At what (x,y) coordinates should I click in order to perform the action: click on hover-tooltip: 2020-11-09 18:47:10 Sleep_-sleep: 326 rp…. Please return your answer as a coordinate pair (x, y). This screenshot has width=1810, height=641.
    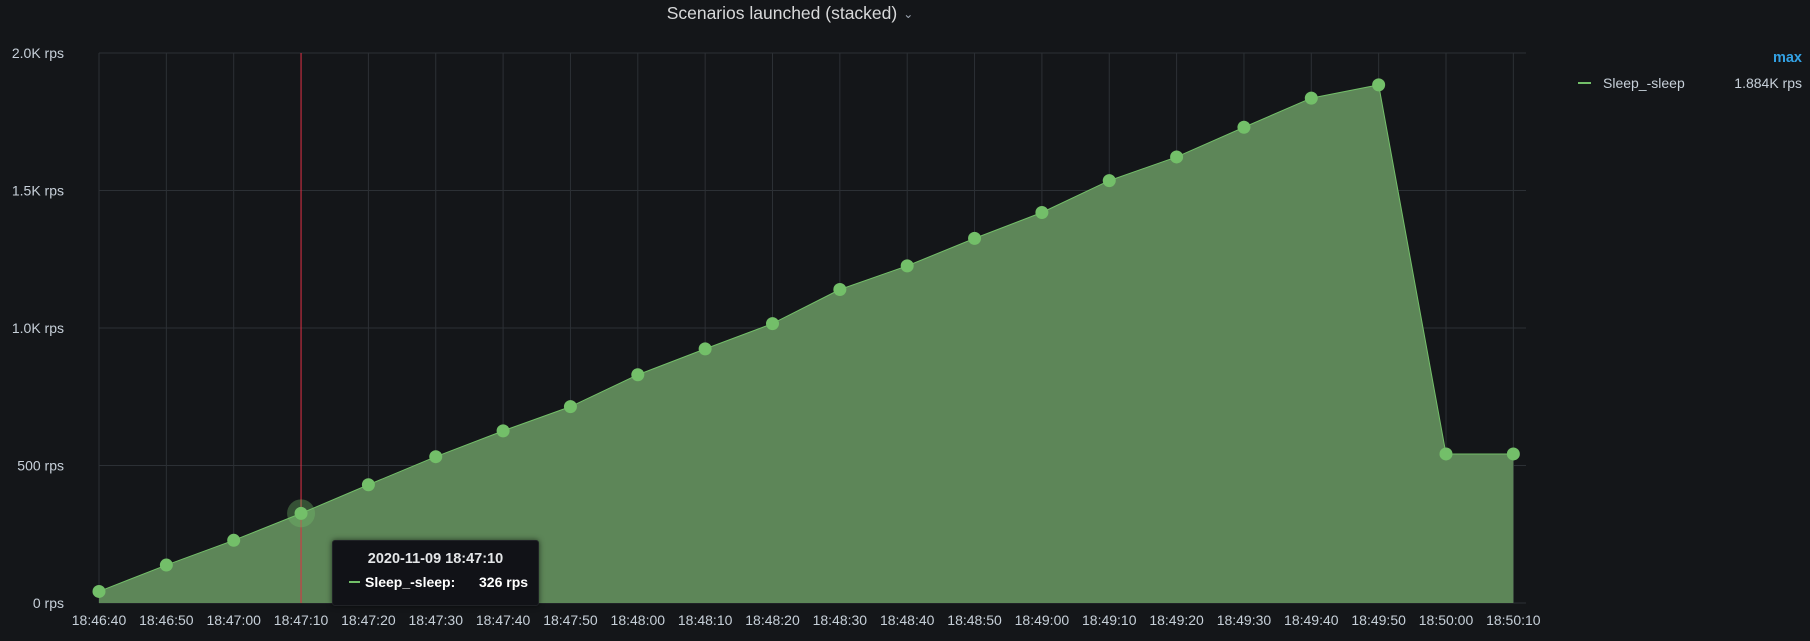
    Looking at the image, I should click on (435, 573).